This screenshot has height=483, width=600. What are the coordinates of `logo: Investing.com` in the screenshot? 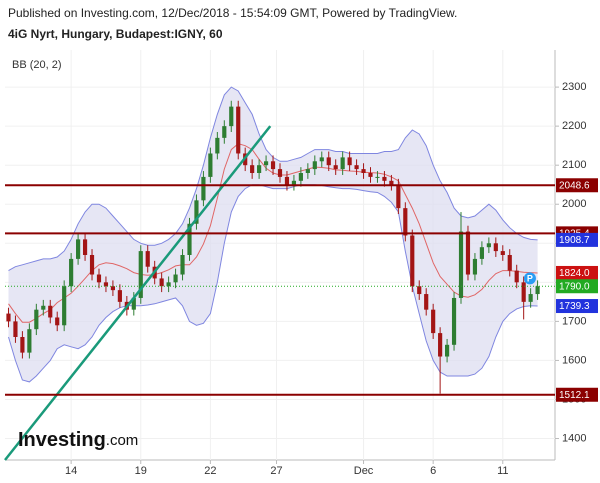 It's located at (78, 440).